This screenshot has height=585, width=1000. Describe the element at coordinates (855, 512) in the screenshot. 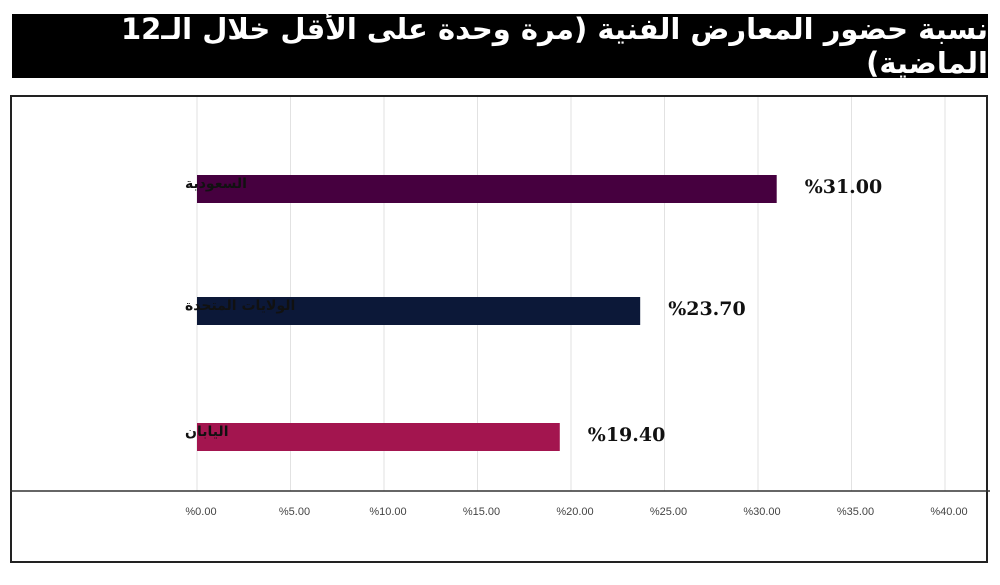

I see `x-tick-label: %35.00` at that location.